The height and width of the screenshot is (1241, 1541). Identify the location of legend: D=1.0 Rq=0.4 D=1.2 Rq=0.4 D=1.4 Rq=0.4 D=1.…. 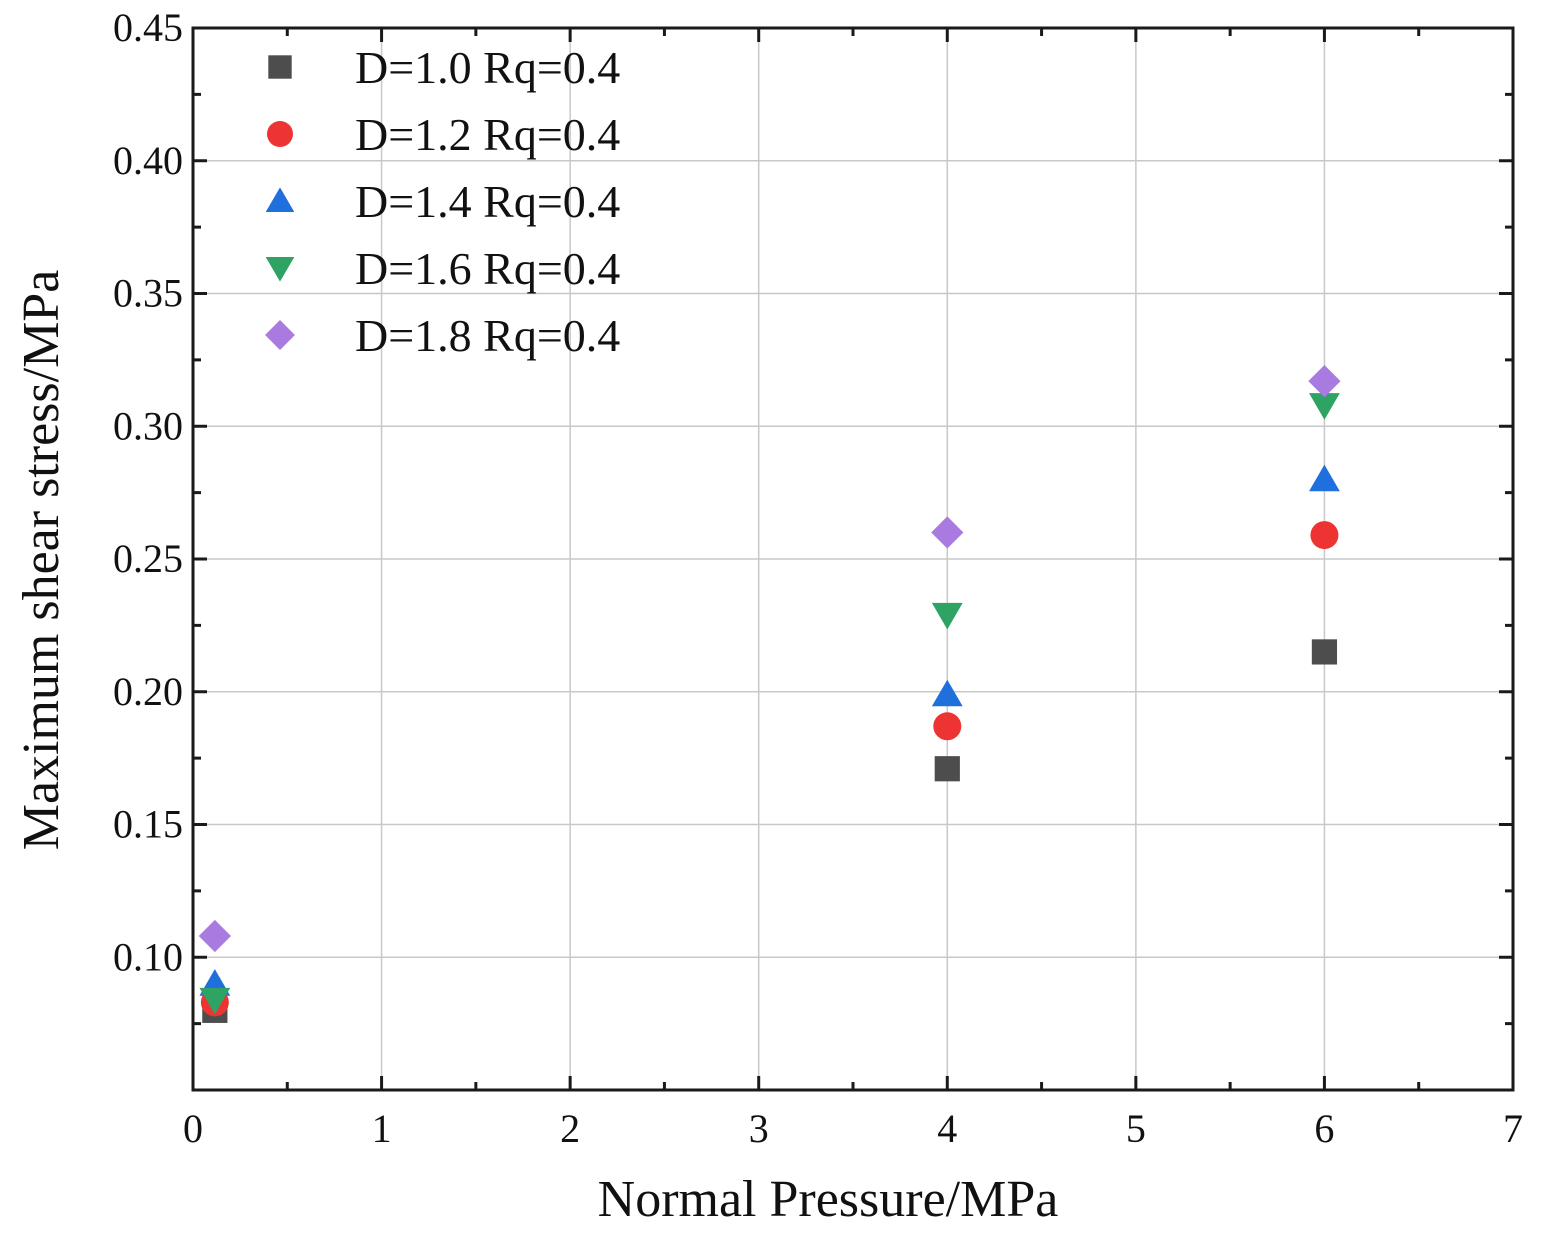
(442, 201).